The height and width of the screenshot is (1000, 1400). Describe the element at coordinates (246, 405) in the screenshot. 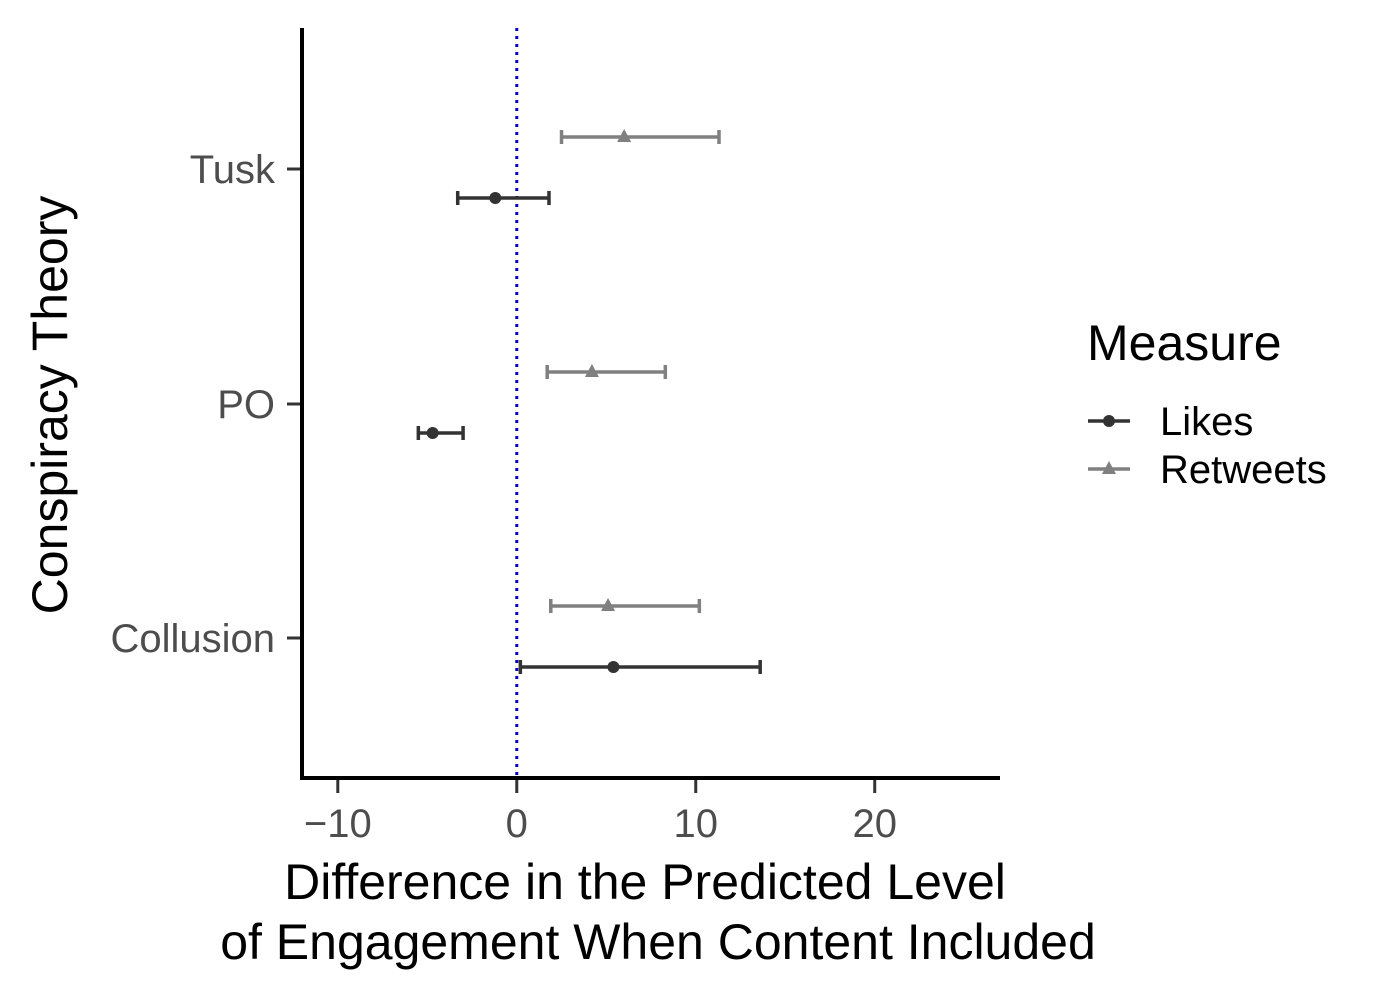

I see `y-tick-label-po: PO` at that location.